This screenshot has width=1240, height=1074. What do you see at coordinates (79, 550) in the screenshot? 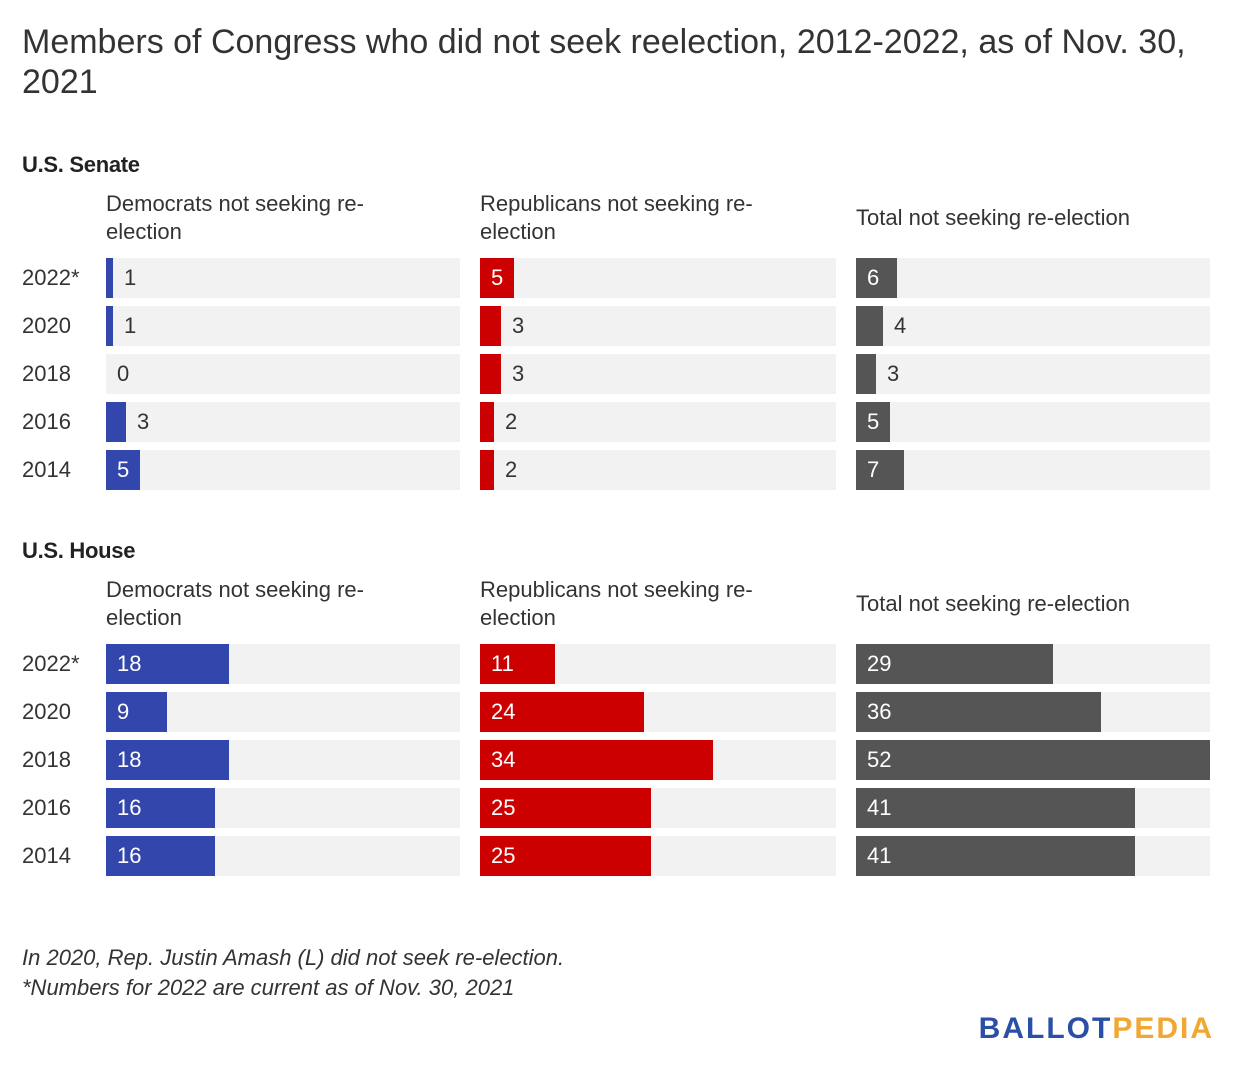
I see `section-title: U.S. House` at bounding box center [79, 550].